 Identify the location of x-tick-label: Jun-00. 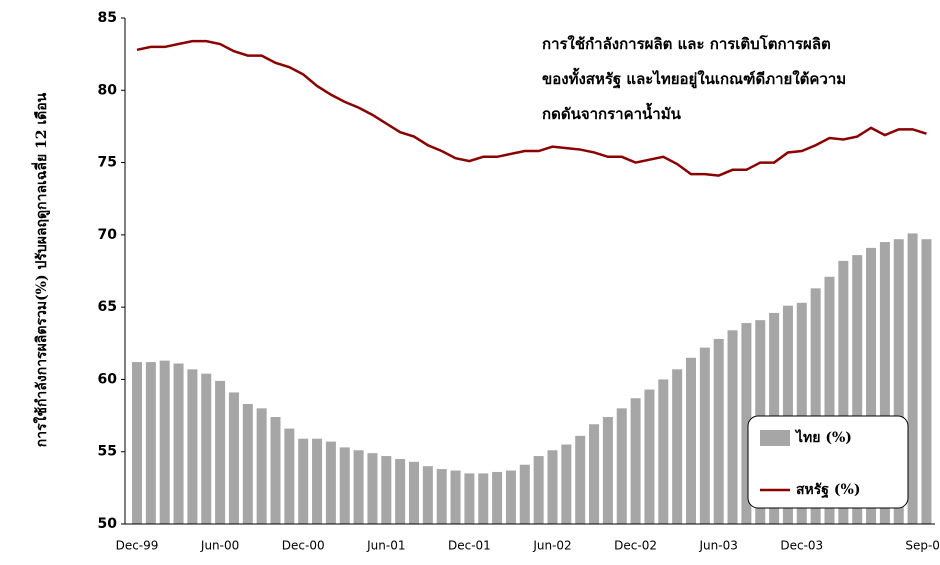
(219, 546).